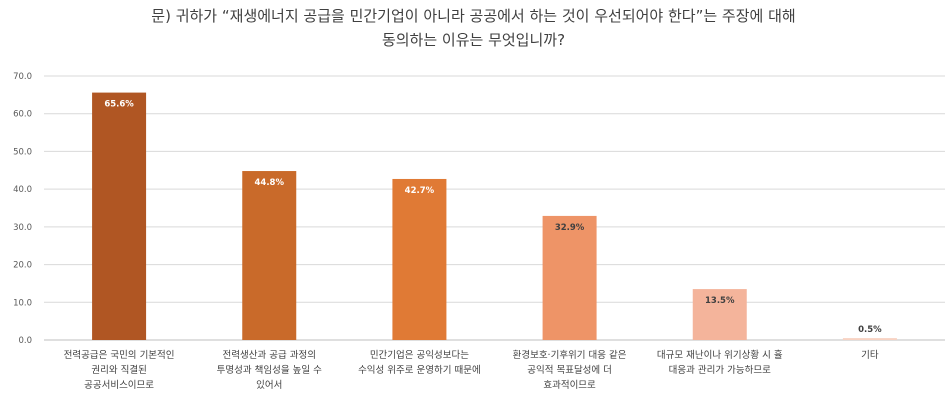  What do you see at coordinates (119, 385) in the screenshot?
I see `x-category-label-line: 공공서비스이므로` at bounding box center [119, 385].